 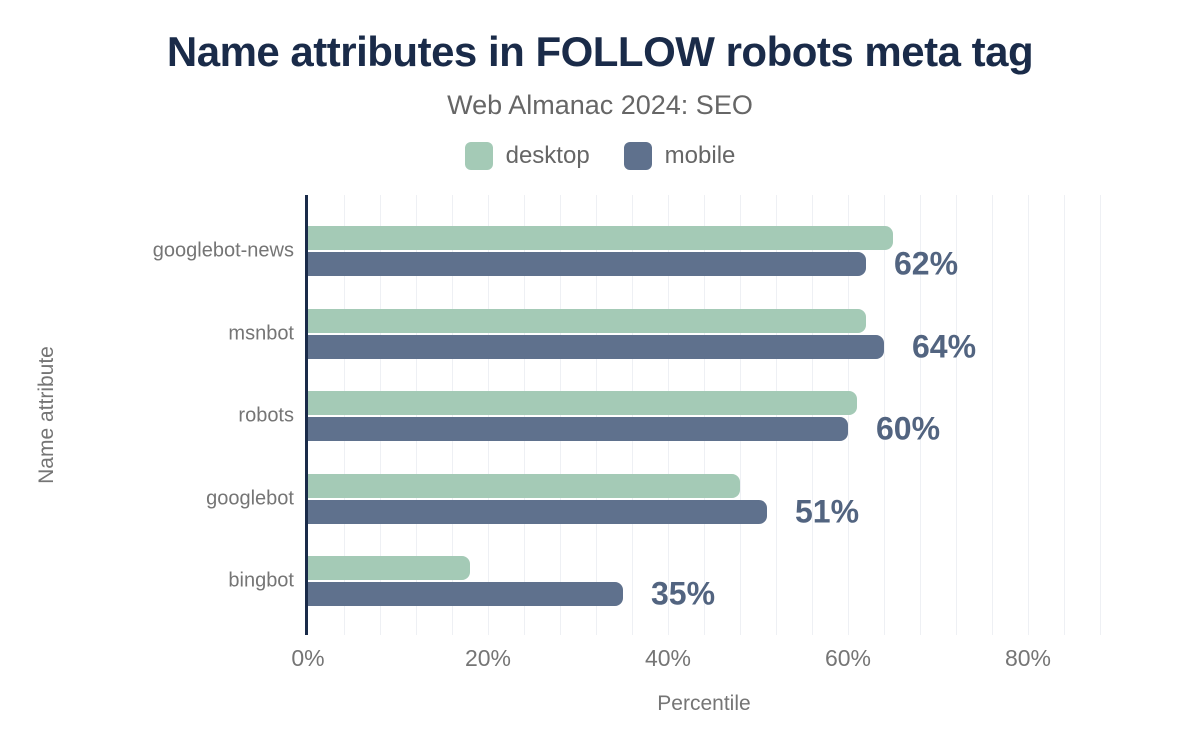 I want to click on x-tick-label-0: 0%, so click(x=308, y=658).